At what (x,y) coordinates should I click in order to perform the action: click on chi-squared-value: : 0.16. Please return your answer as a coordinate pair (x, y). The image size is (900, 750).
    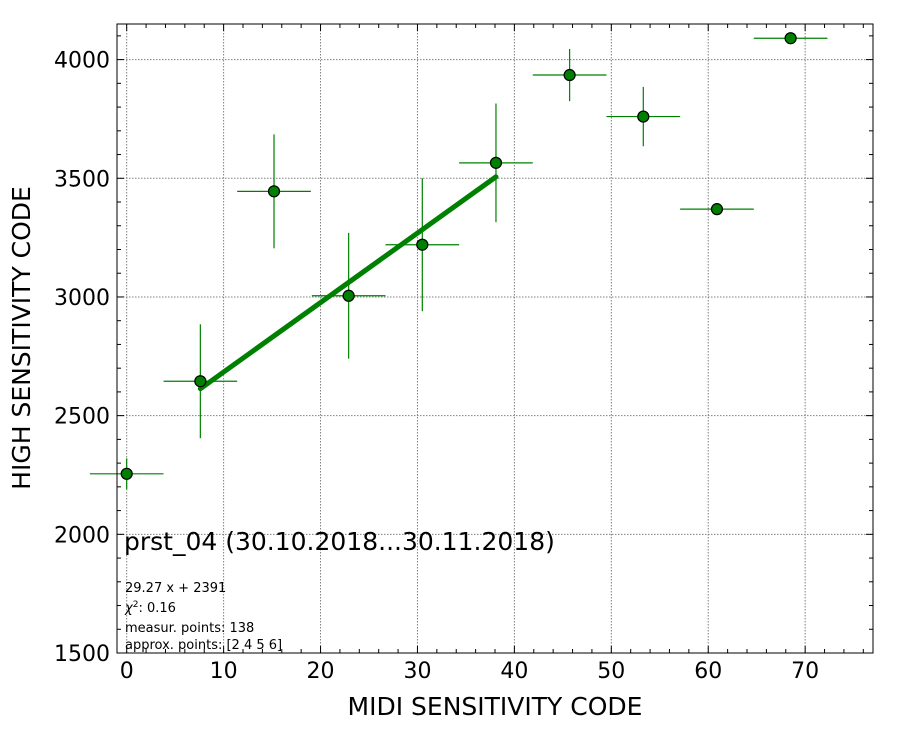
    Looking at the image, I should click on (156, 608).